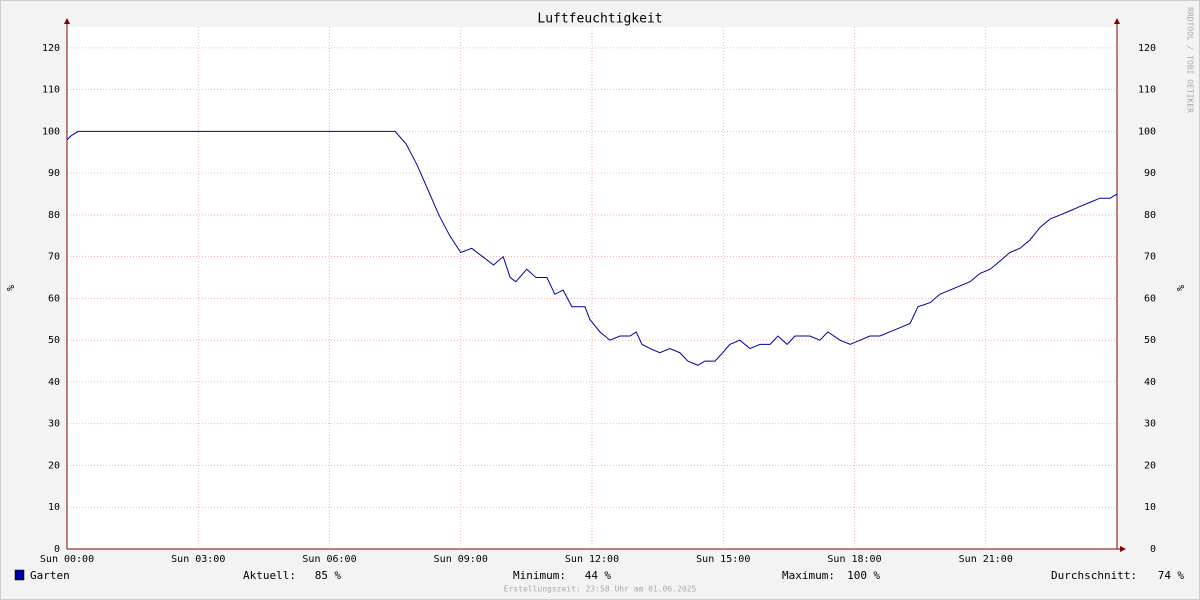 This screenshot has width=1200, height=600. I want to click on y-tick-label: 10, so click(54, 507).